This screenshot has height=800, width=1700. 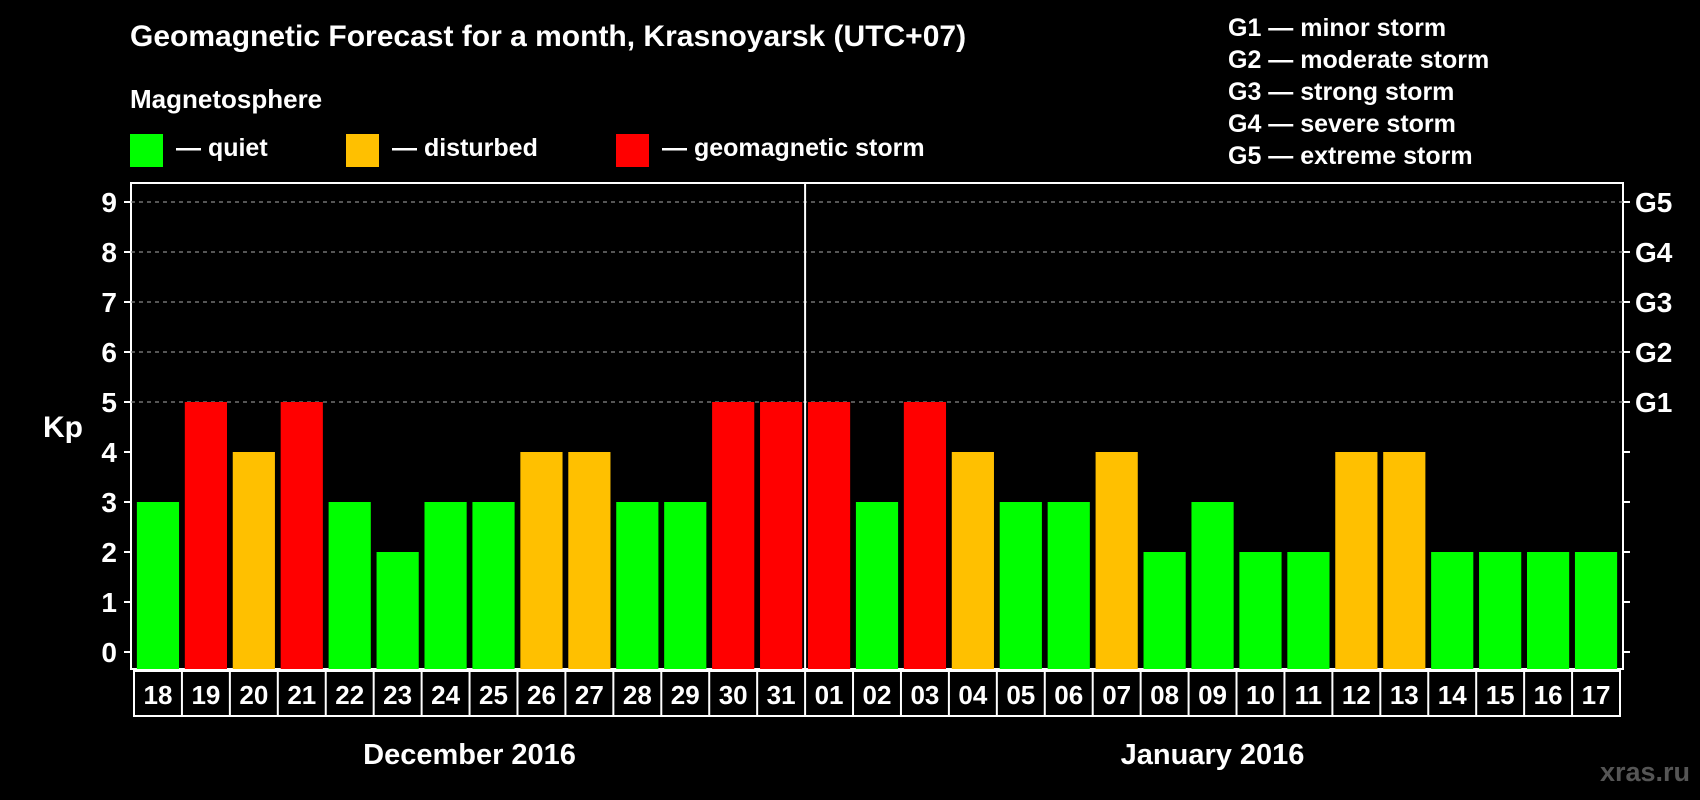 I want to click on x-tick-label-29: 16, so click(x=1548, y=695).